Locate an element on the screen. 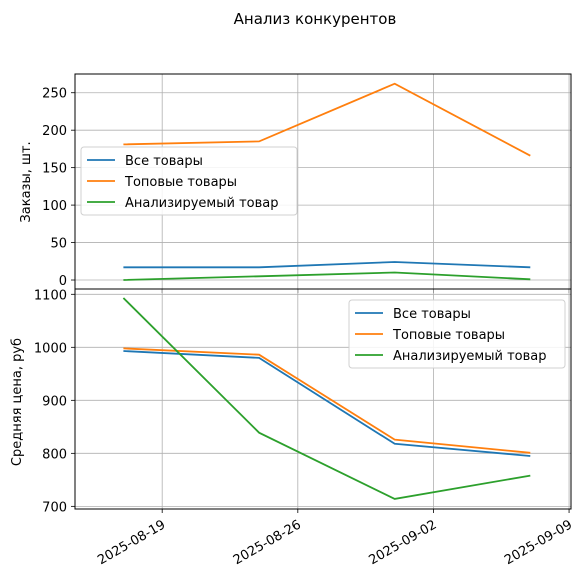  price-y-axis-label: Средняя цена, руб is located at coordinates (17, 402).